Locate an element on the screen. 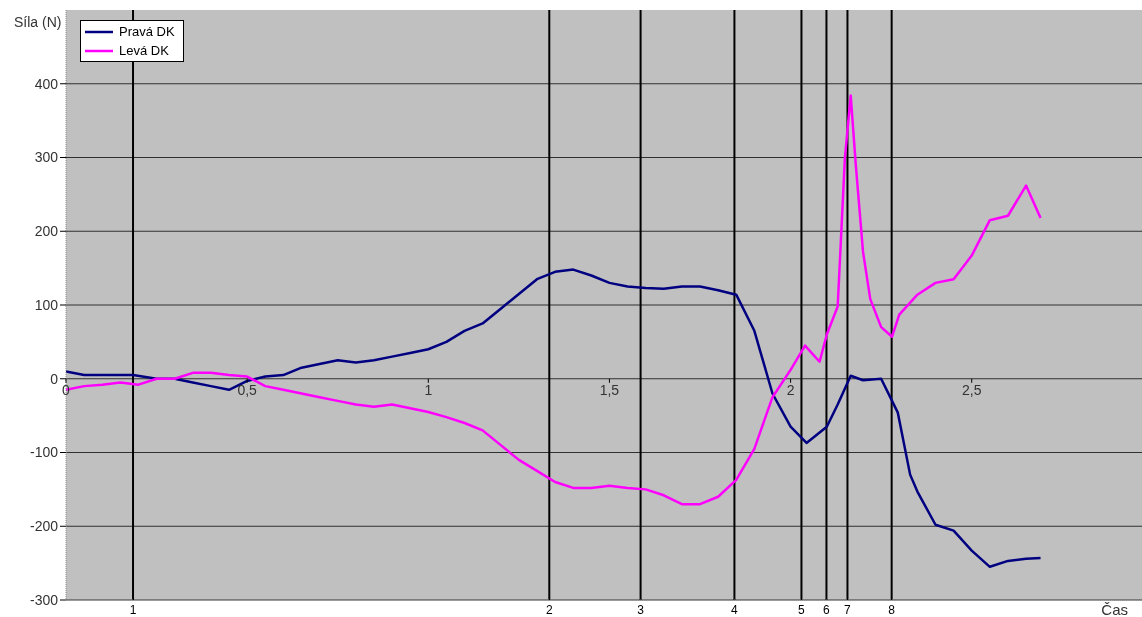  legend-label: Levá DK is located at coordinates (144, 50).